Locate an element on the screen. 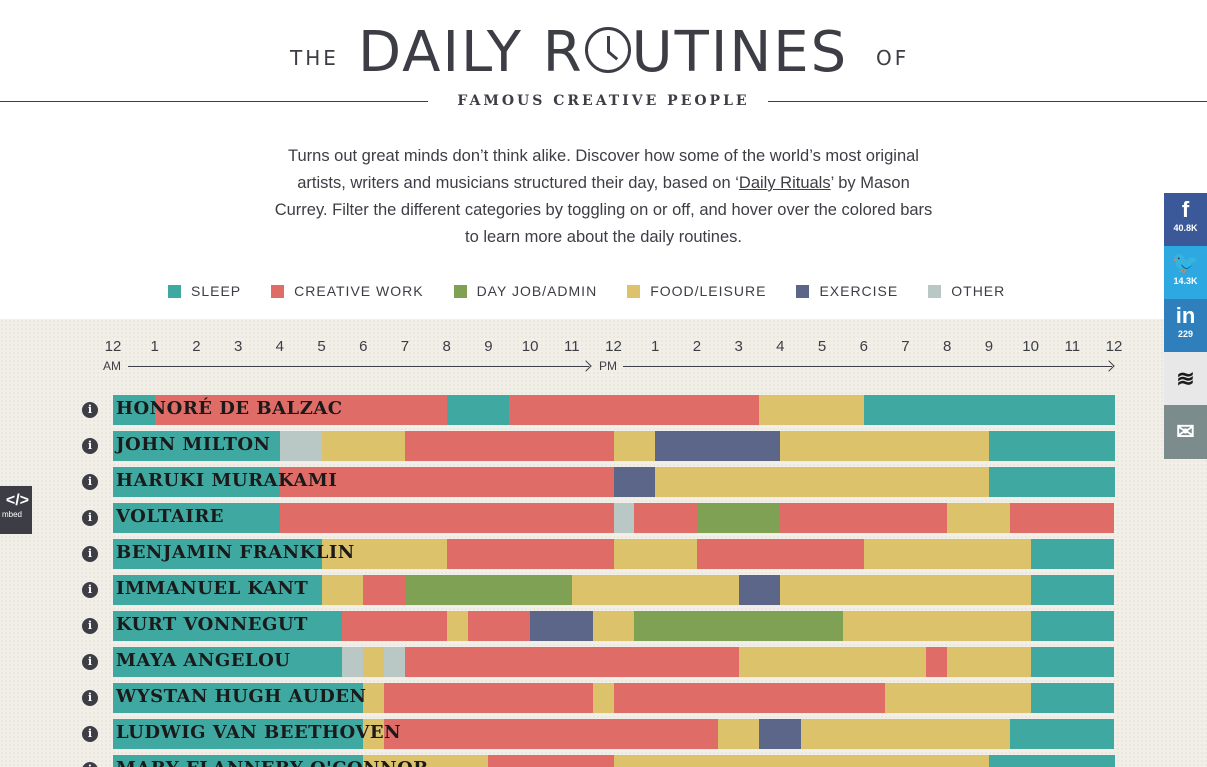 The width and height of the screenshot is (1207, 767). legend-toggle-creative-work: CREATIVE WORK is located at coordinates (347, 291).